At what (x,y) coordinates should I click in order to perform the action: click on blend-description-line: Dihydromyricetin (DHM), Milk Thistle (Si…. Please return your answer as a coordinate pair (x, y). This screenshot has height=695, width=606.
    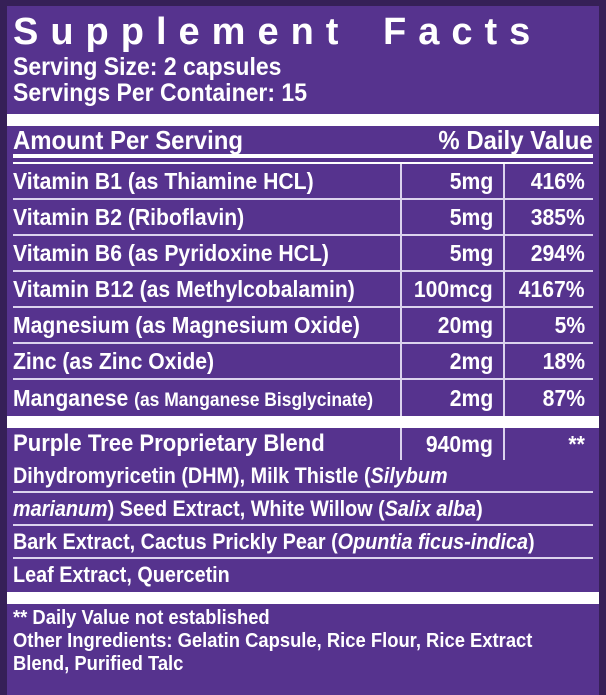
    Looking at the image, I should click on (303, 476).